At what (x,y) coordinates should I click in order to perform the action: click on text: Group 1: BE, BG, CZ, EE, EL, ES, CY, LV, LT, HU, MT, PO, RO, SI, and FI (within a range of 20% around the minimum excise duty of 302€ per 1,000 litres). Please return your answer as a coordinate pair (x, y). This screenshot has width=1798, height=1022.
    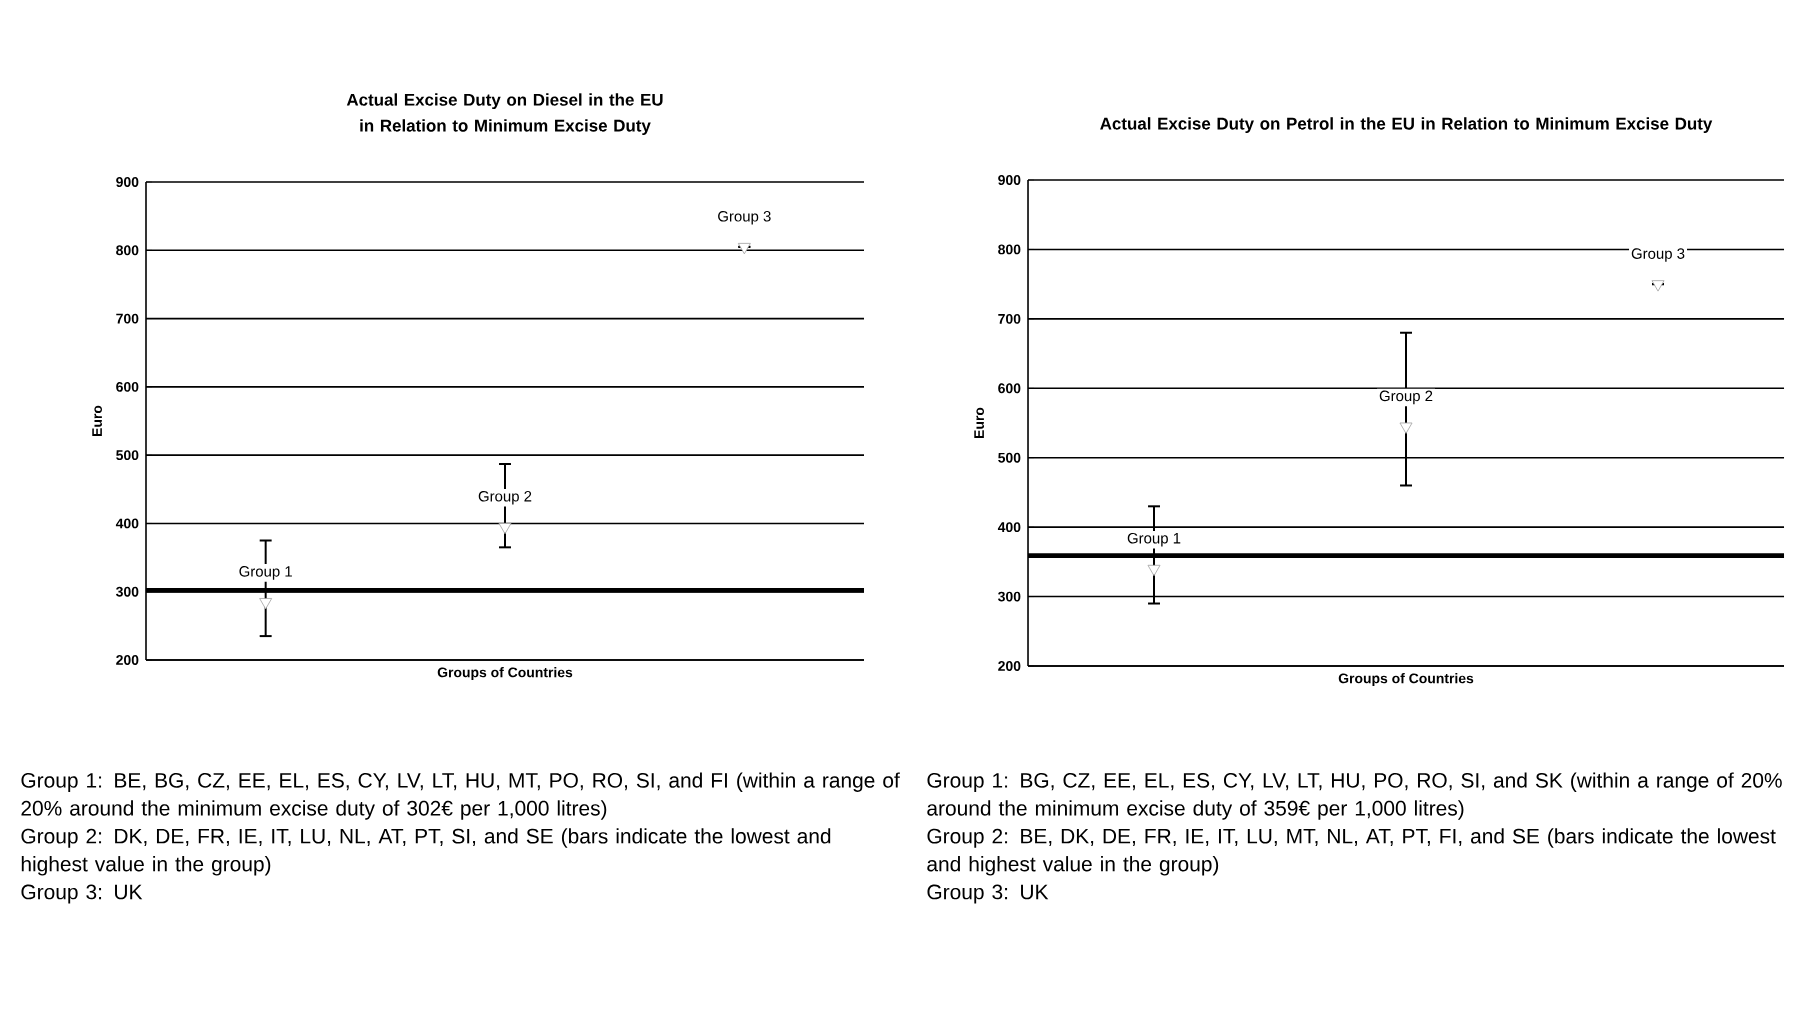
    Looking at the image, I should click on (460, 796).